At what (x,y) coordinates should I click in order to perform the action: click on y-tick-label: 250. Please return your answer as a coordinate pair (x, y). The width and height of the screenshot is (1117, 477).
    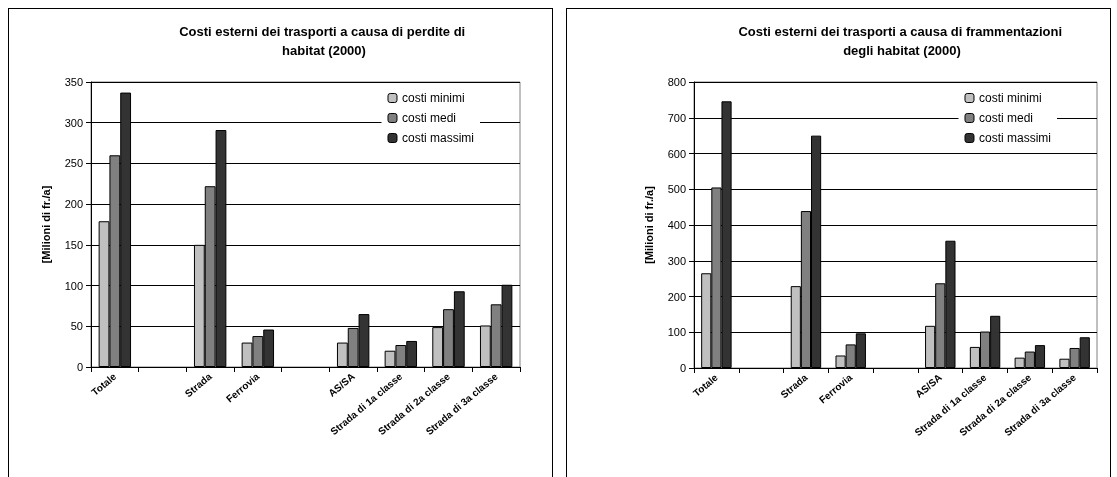
    Looking at the image, I should click on (73, 163).